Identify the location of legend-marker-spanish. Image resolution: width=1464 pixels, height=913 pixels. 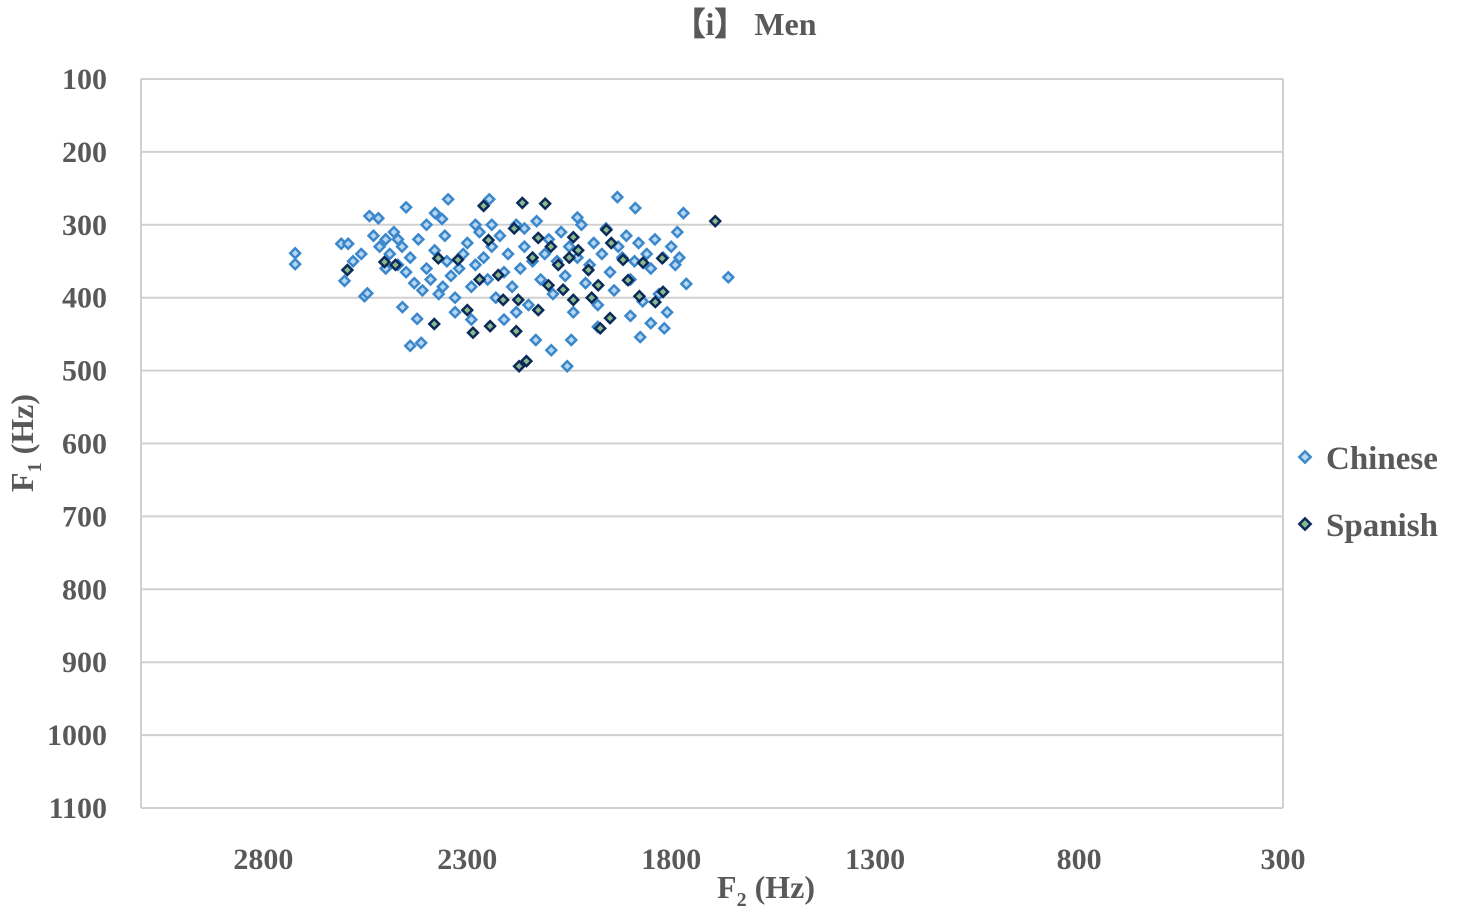
(1305, 524).